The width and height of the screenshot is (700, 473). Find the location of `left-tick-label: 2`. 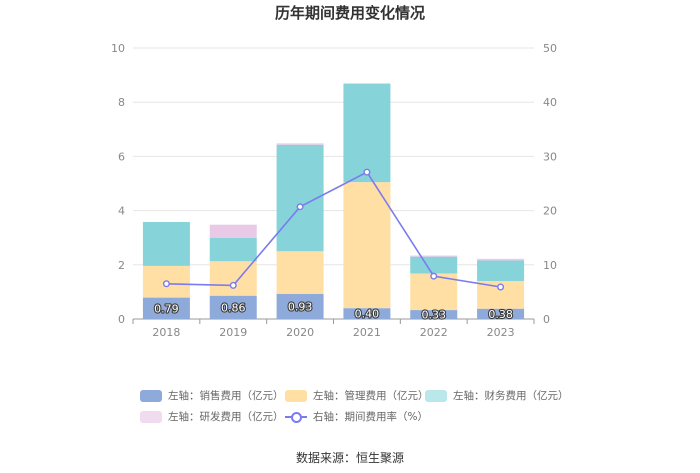

left-tick-label: 2 is located at coordinates (121, 265).